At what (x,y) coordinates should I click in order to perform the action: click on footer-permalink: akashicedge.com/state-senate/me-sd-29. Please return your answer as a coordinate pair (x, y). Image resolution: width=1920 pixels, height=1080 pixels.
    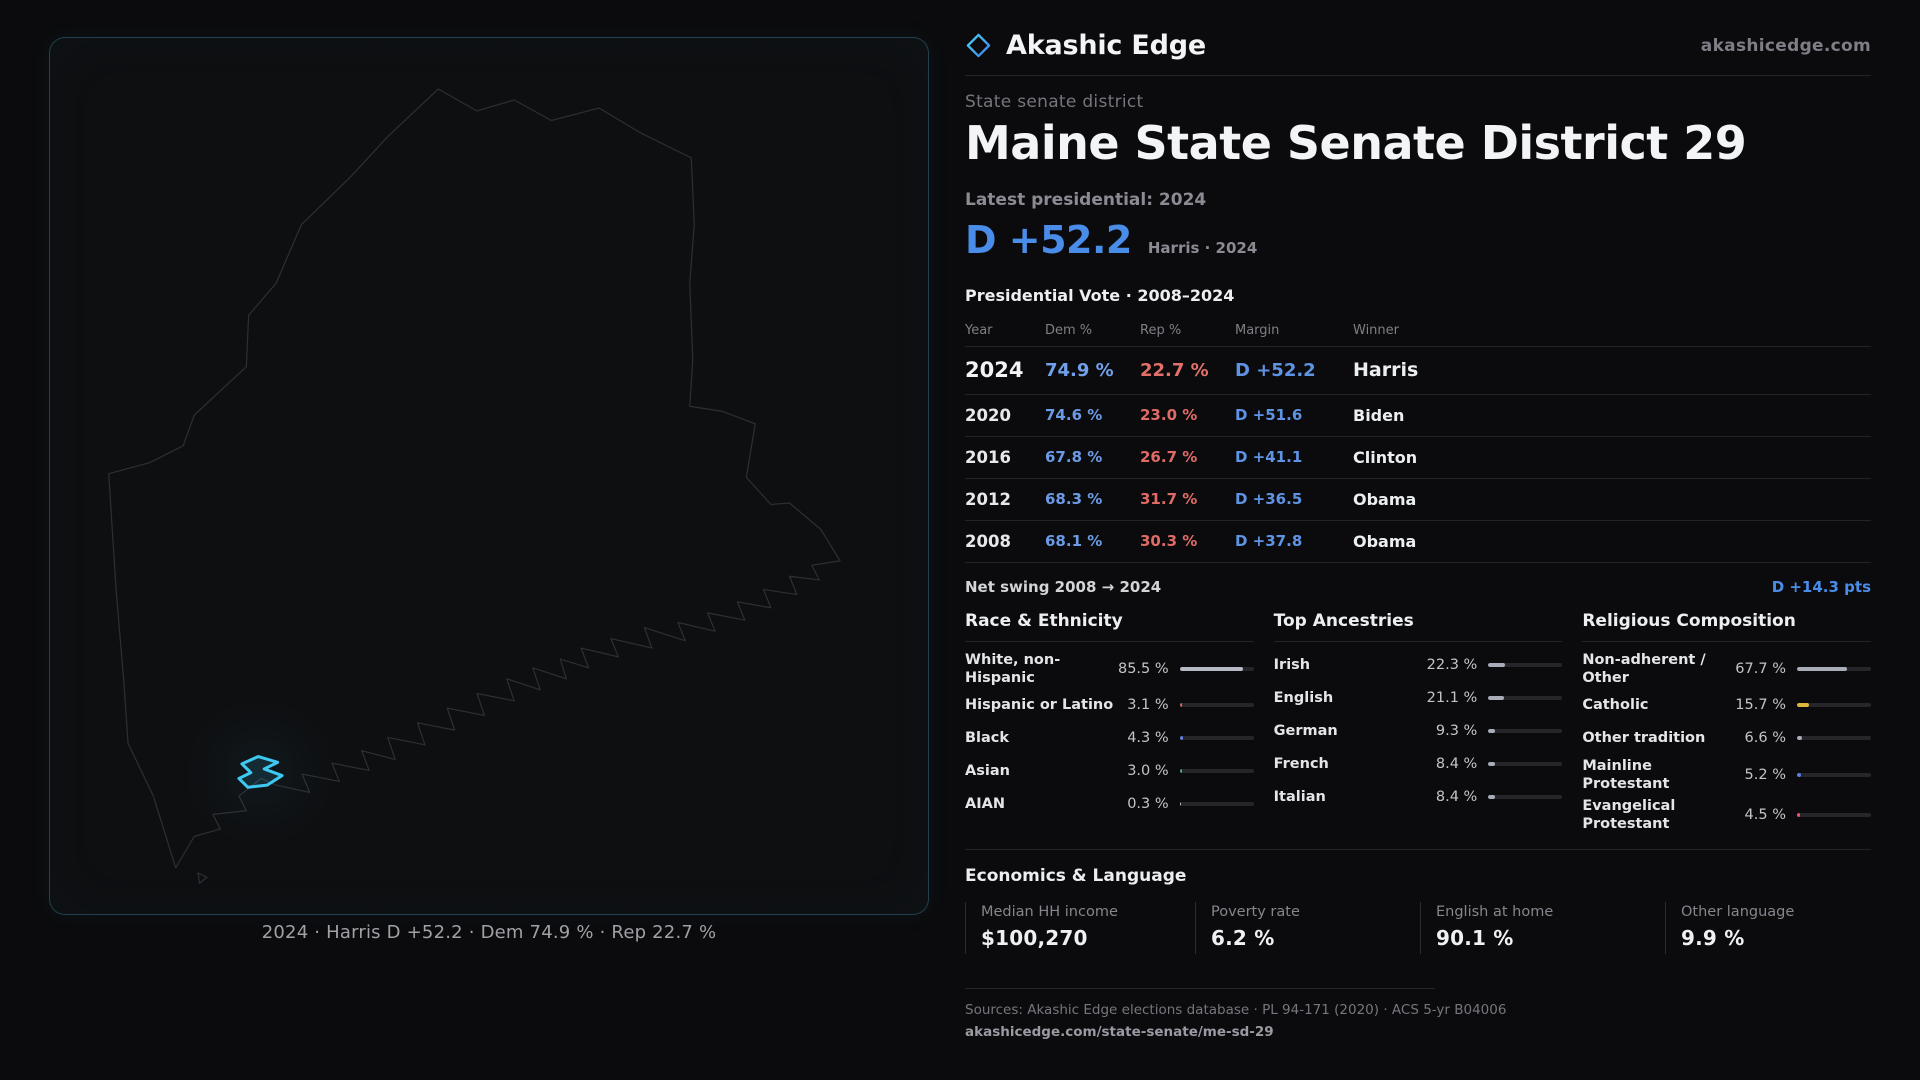
    Looking at the image, I should click on (1119, 1032).